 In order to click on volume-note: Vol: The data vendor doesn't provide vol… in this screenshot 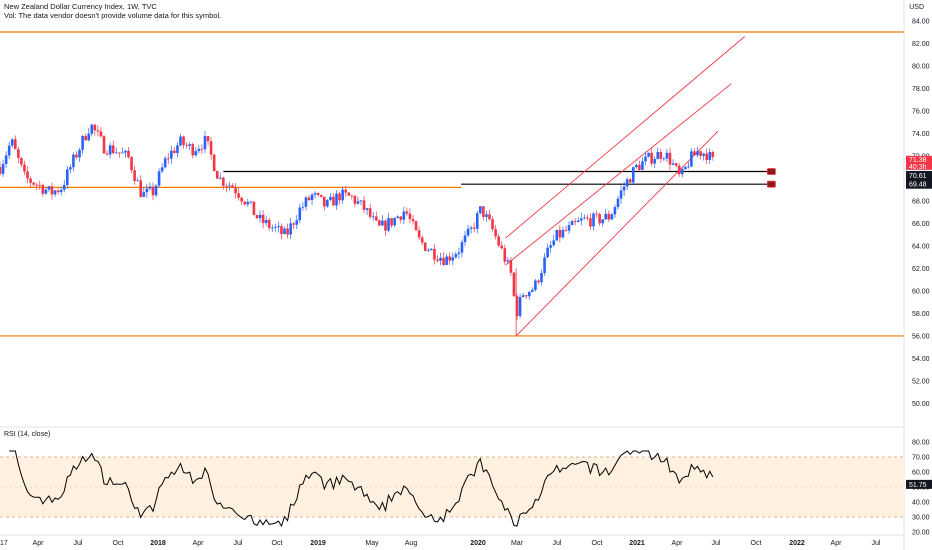, I will do `click(113, 15)`.